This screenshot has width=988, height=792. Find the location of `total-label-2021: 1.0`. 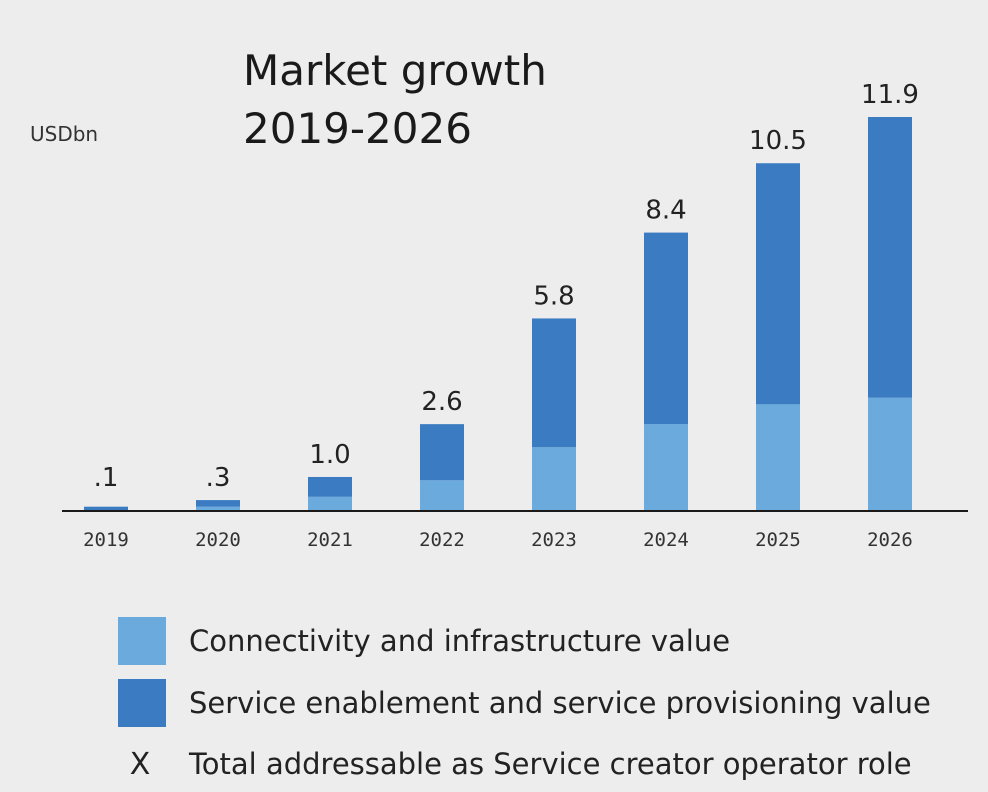

total-label-2021: 1.0 is located at coordinates (329, 455).